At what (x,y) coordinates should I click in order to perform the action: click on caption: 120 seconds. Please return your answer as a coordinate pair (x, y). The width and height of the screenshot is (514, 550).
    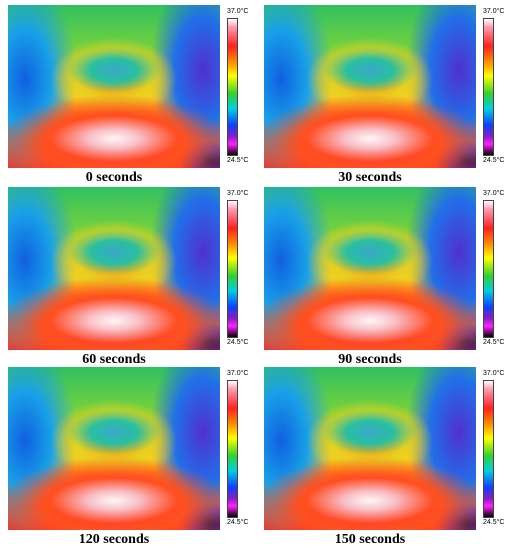
    Looking at the image, I should click on (114, 539).